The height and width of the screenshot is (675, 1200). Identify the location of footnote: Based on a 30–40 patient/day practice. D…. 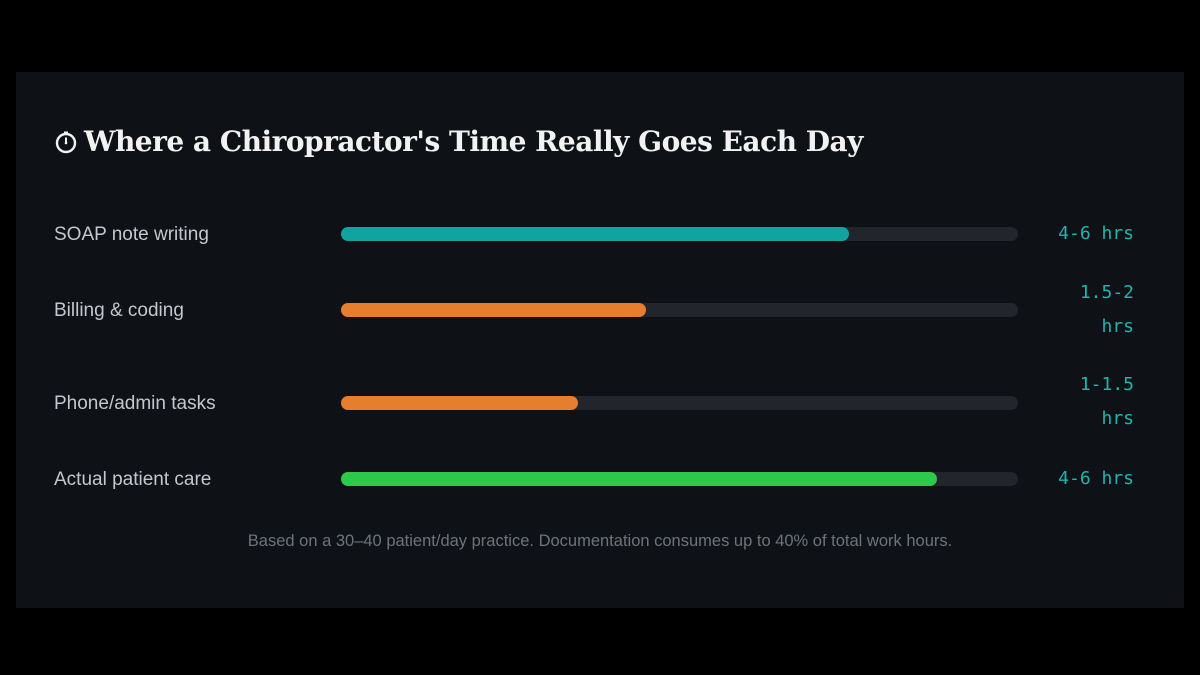
(600, 541).